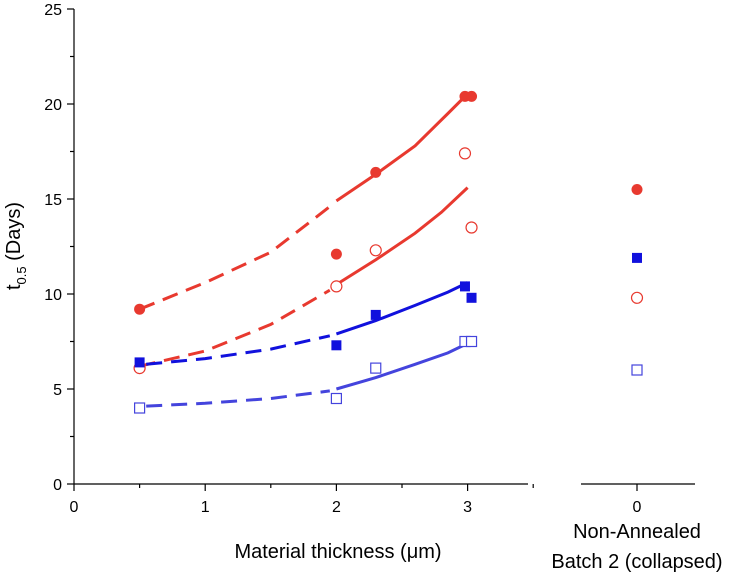 This screenshot has height=579, width=749. What do you see at coordinates (14, 234) in the screenshot?
I see `y-axis-title-suffix: (Days)` at bounding box center [14, 234].